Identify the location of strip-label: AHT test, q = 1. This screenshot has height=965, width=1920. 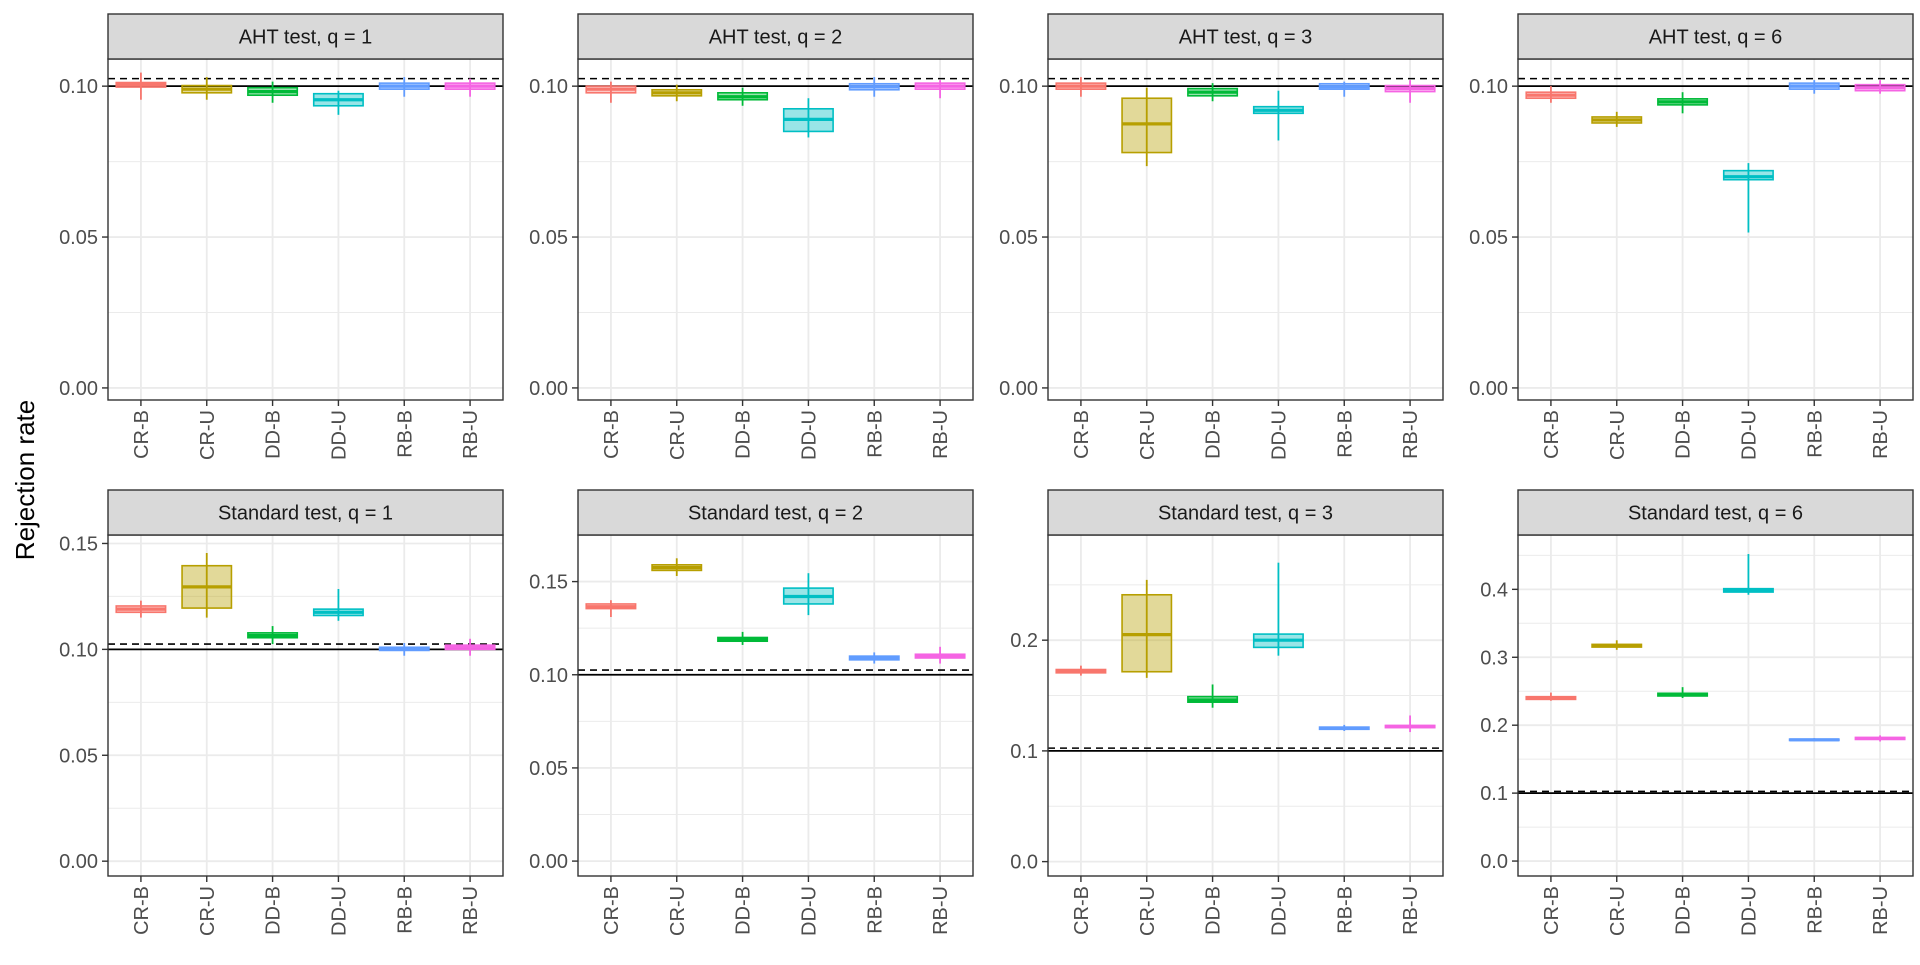
(306, 38).